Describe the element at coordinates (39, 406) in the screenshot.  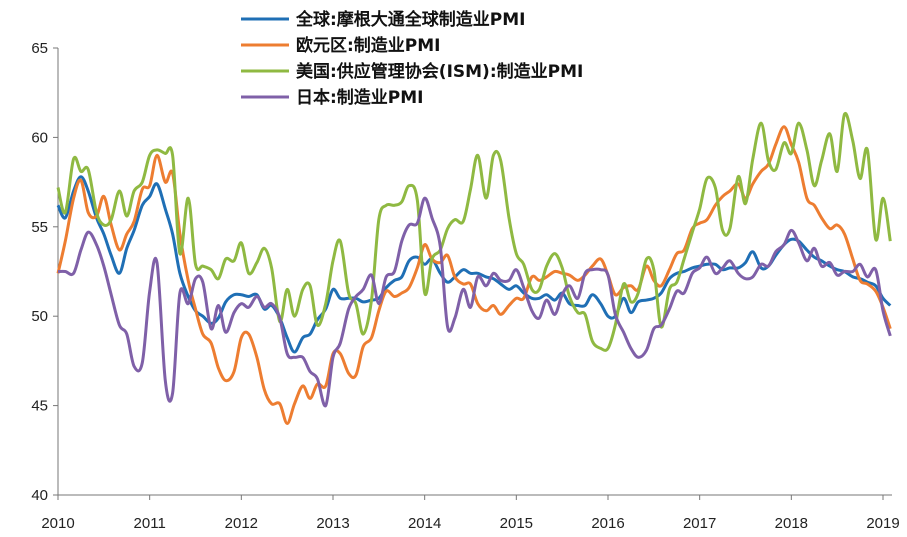
I see `y-tick-label: 45` at that location.